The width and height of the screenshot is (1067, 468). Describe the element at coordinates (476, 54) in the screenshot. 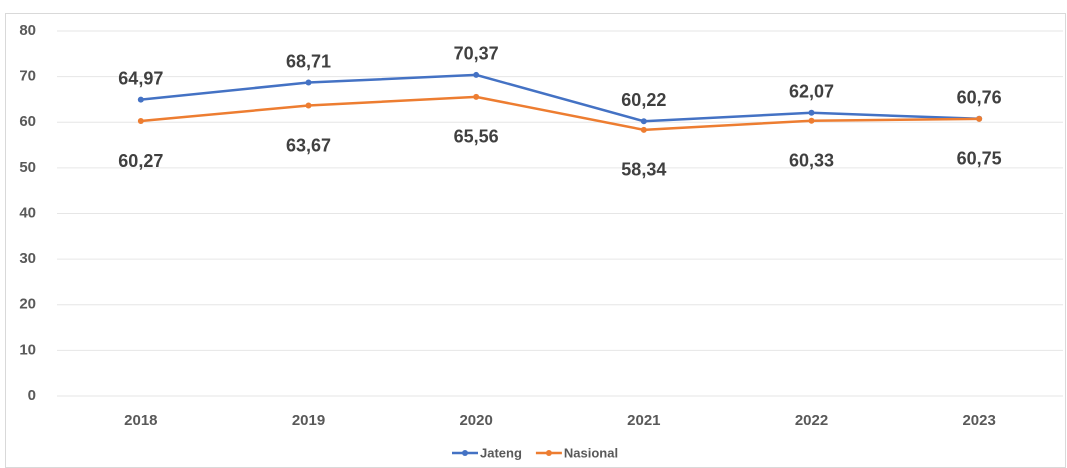

I see `data-label: 70,37` at that location.